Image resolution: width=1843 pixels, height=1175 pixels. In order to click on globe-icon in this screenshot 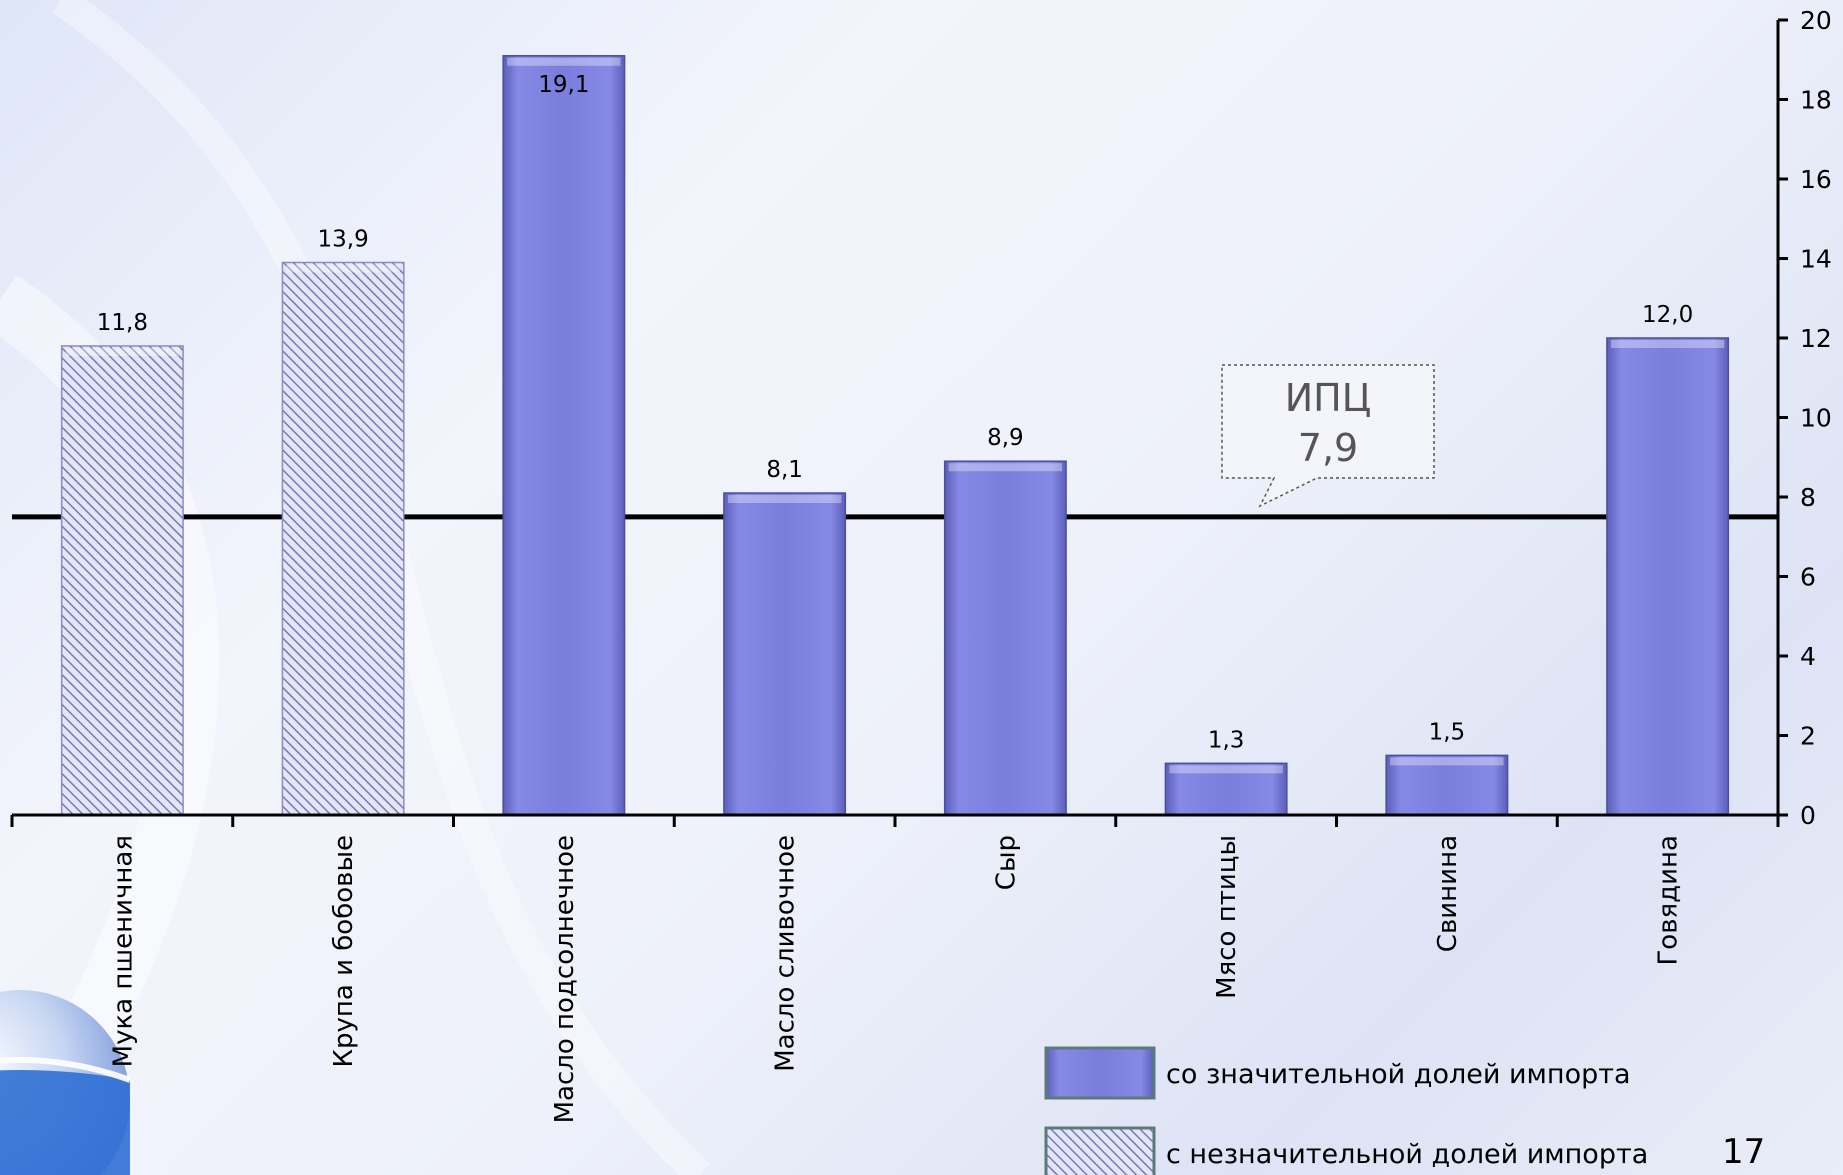, I will do `click(66, 1082)`.